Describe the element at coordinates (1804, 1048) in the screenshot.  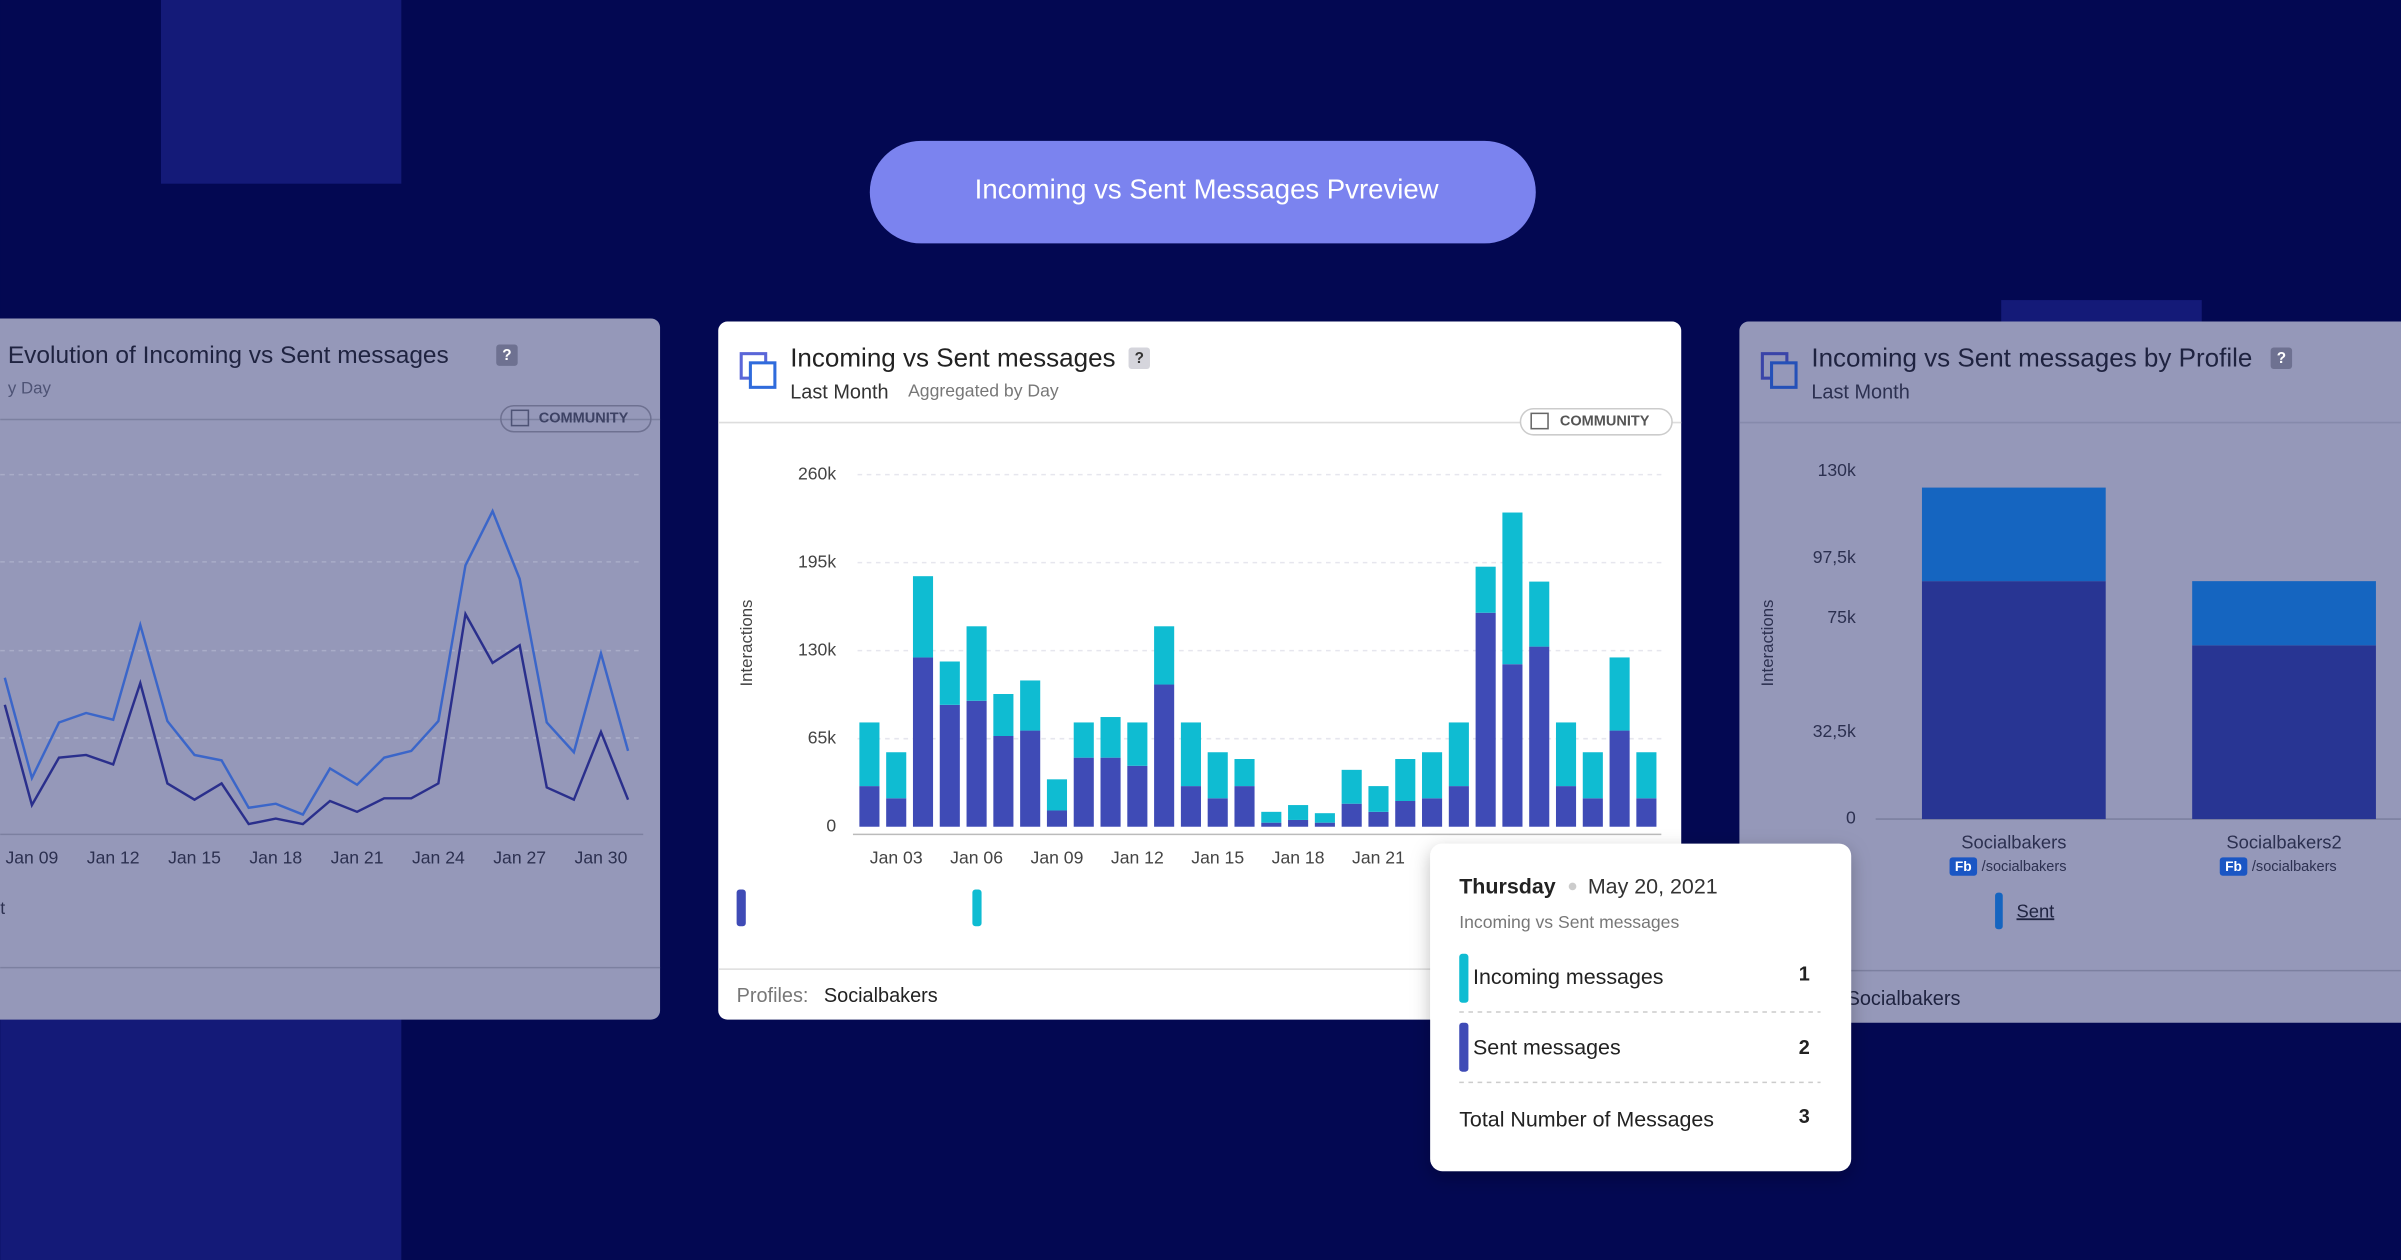
I see `row-value: 2` at that location.